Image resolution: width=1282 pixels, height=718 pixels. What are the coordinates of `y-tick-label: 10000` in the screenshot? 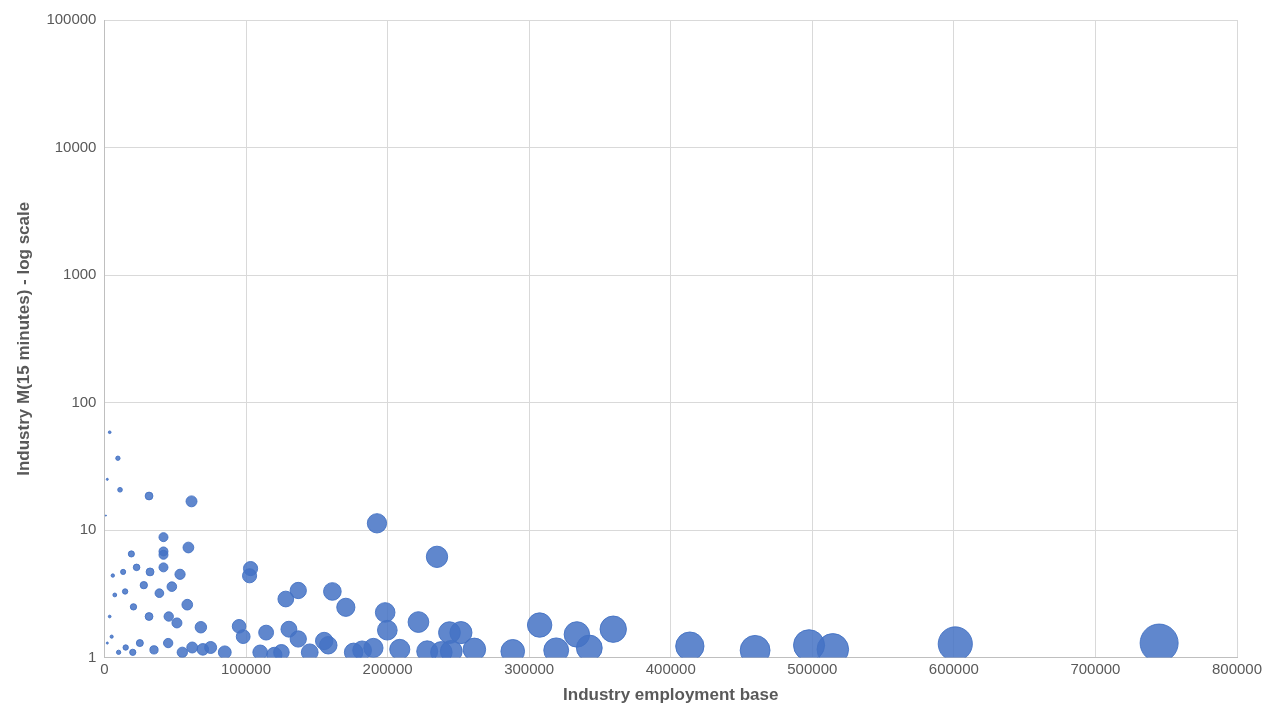 It's located at (75, 146).